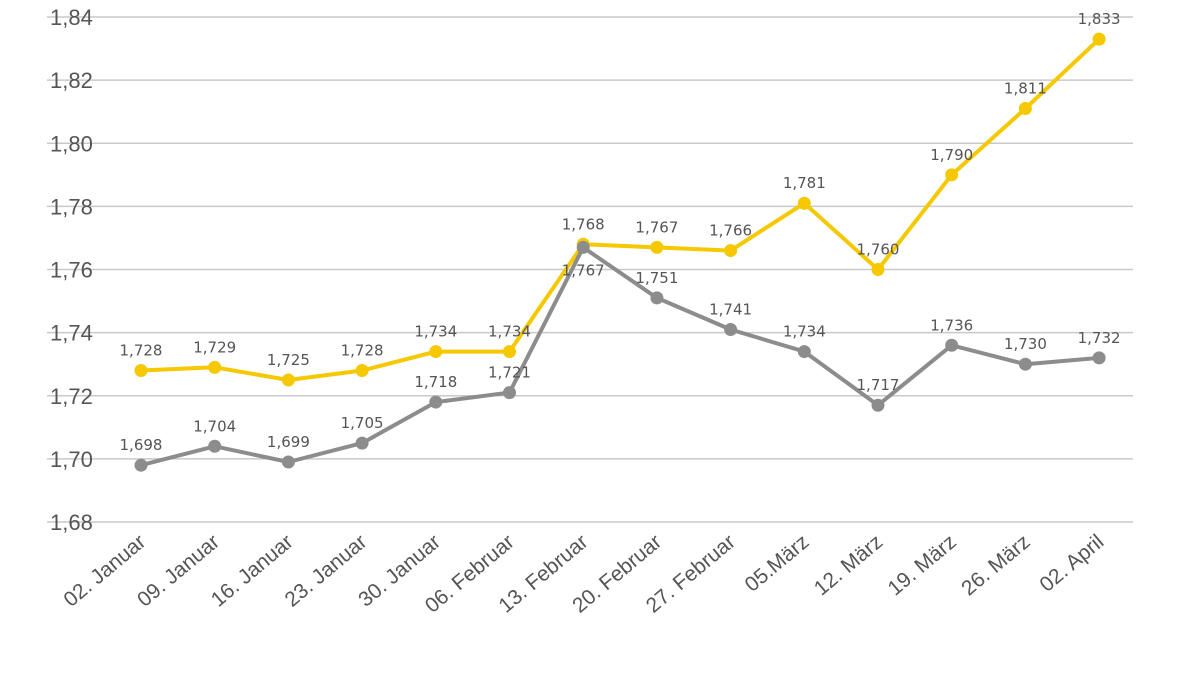 This screenshot has height=675, width=1200. What do you see at coordinates (214, 426) in the screenshot?
I see `data-label-gray: 1,704` at bounding box center [214, 426].